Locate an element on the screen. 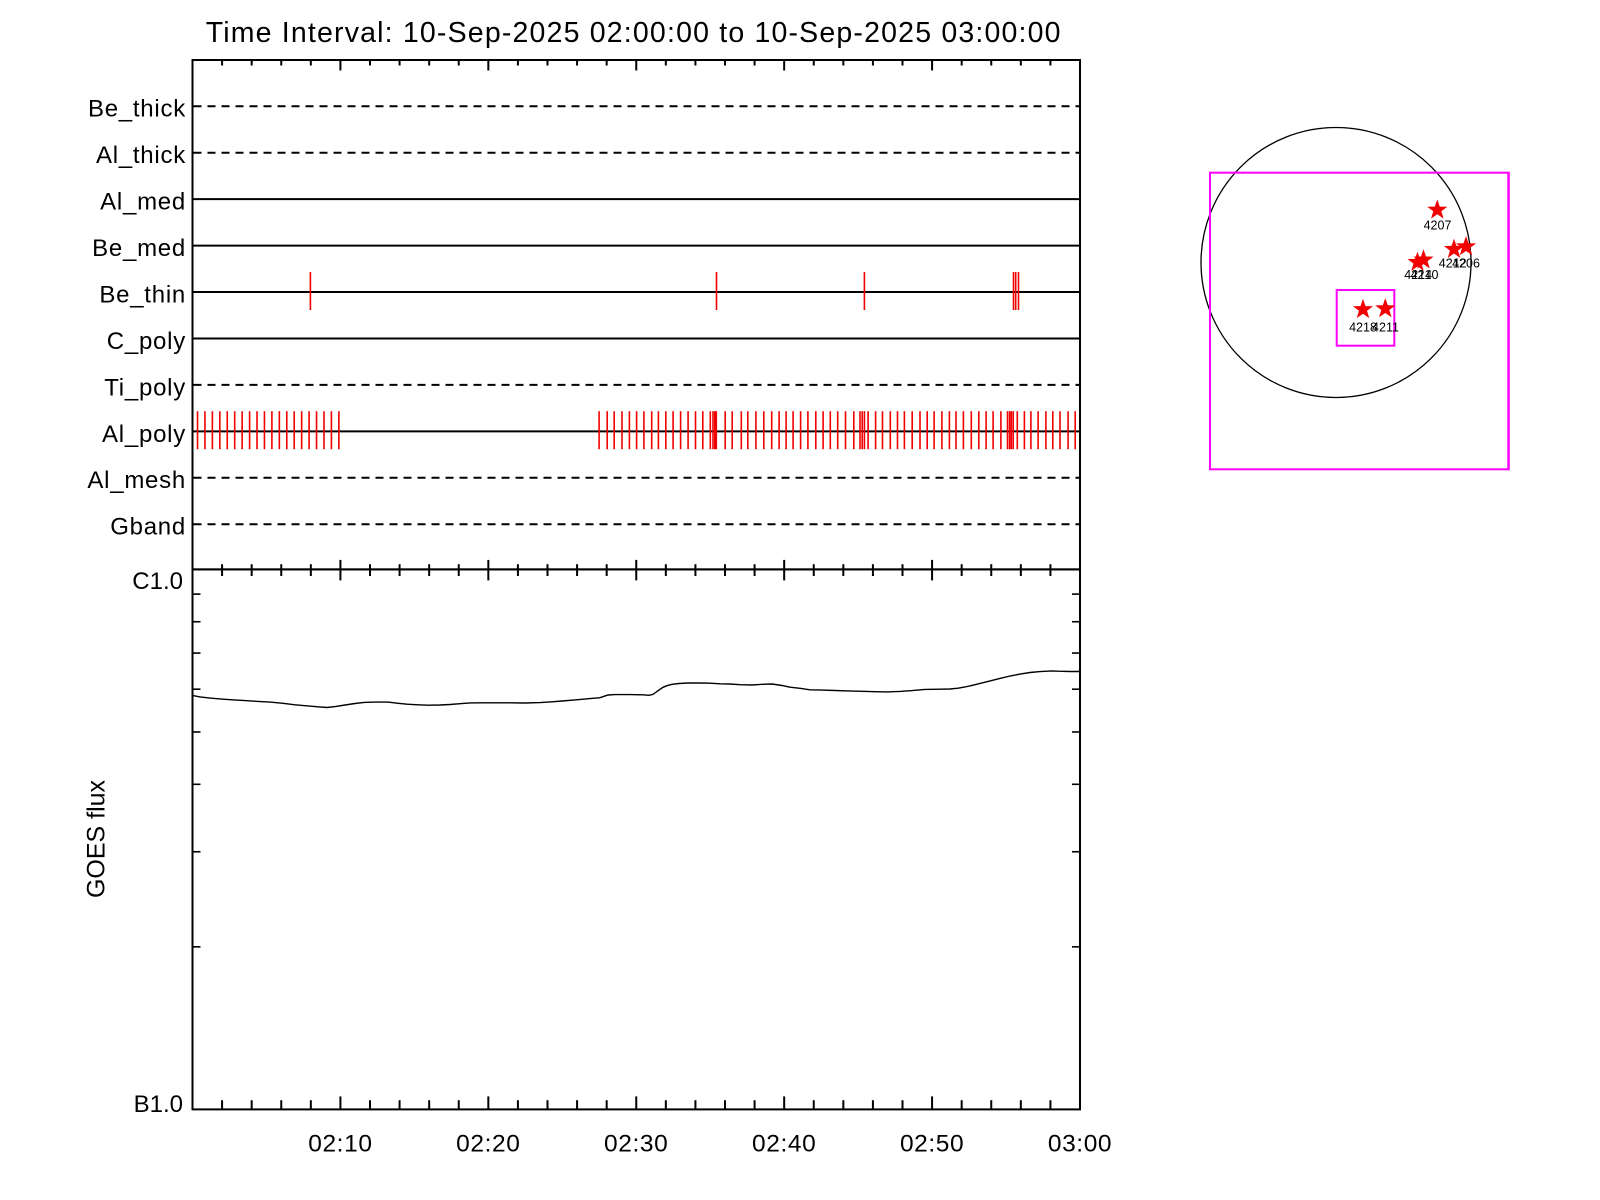 This screenshot has width=1600, height=1200. svg-text: 4207 is located at coordinates (1438, 226).